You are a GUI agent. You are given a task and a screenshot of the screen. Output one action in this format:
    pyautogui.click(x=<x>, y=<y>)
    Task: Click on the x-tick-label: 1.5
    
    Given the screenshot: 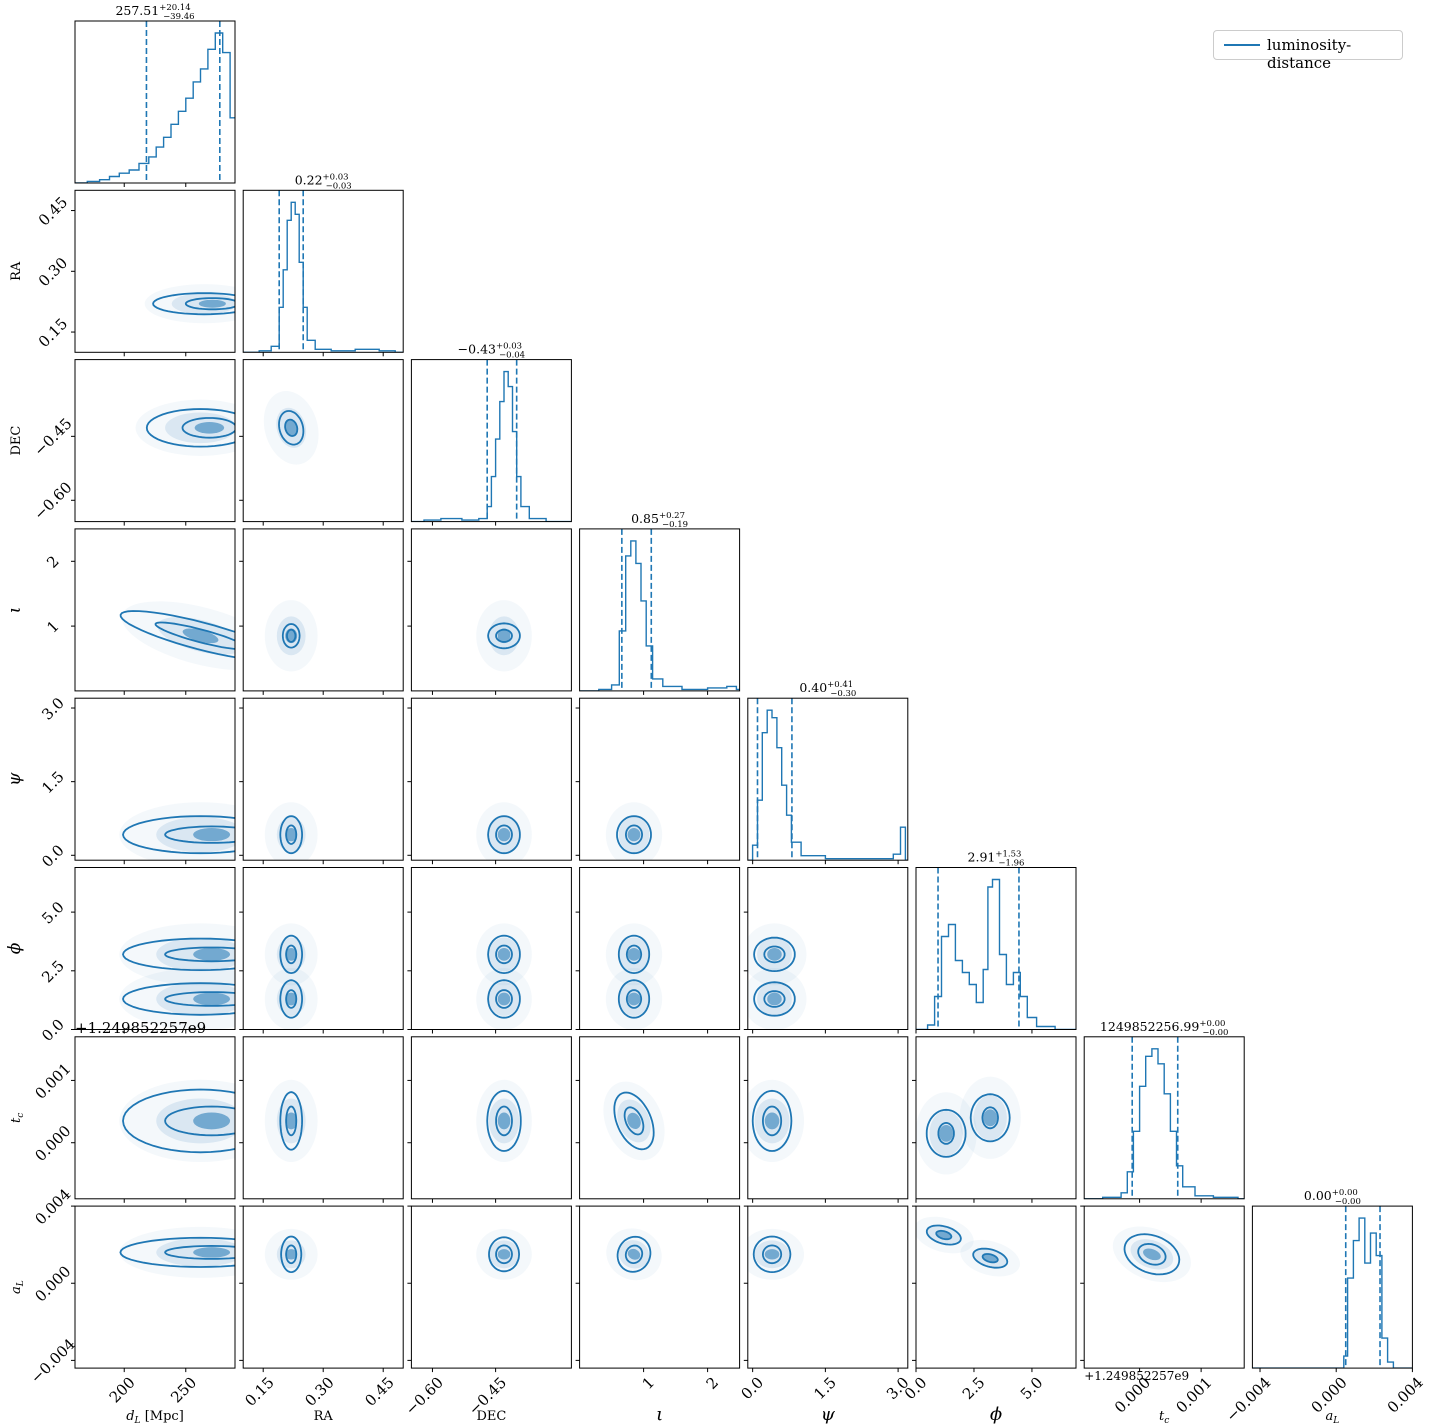 What is the action you would take?
    pyautogui.click(x=825, y=1389)
    